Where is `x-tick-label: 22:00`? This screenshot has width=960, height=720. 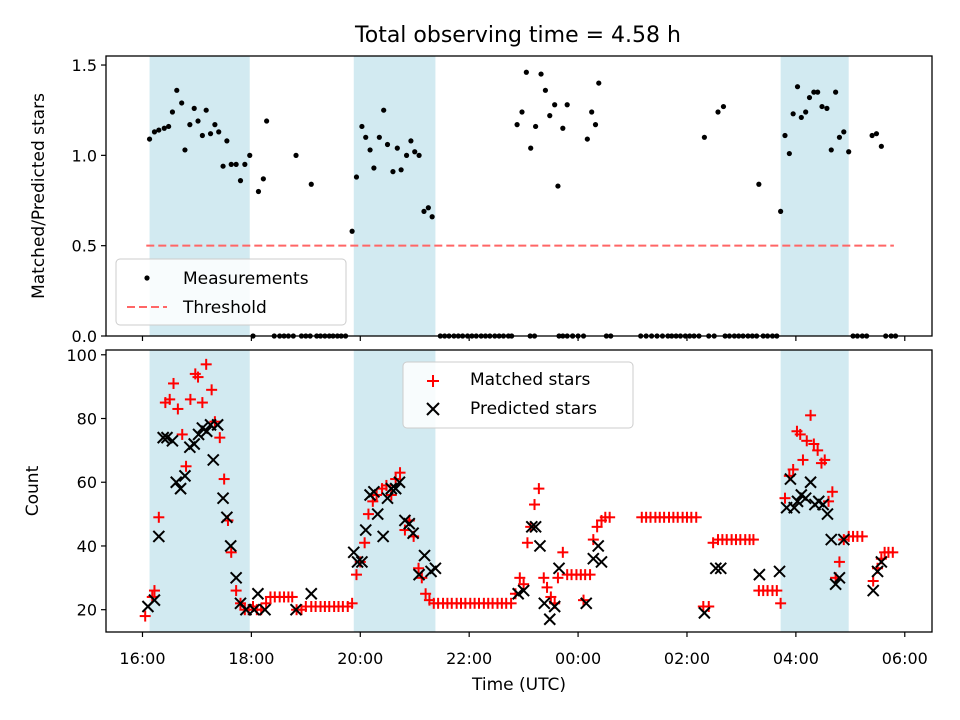 x-tick-label: 22:00 is located at coordinates (469, 658).